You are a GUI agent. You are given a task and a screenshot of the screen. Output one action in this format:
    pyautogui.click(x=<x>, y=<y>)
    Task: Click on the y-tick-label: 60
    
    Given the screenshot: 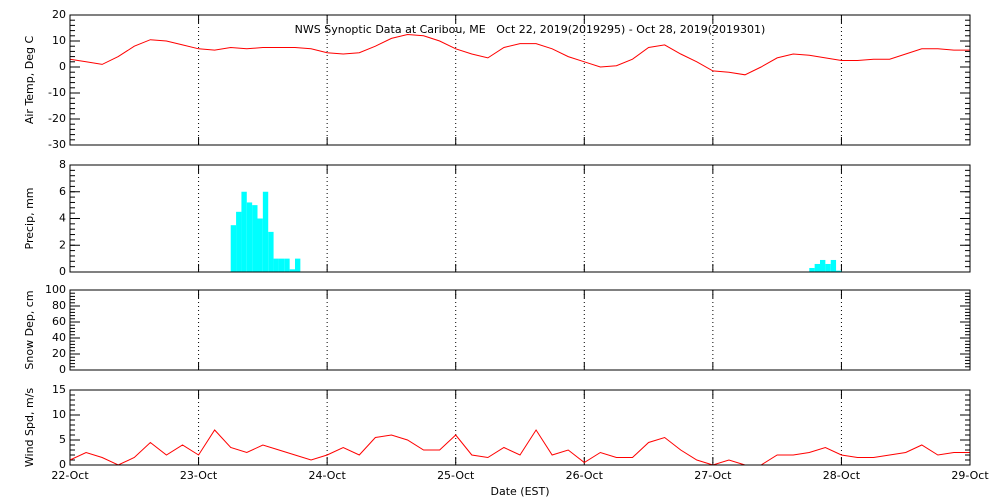 What is the action you would take?
    pyautogui.click(x=59, y=321)
    